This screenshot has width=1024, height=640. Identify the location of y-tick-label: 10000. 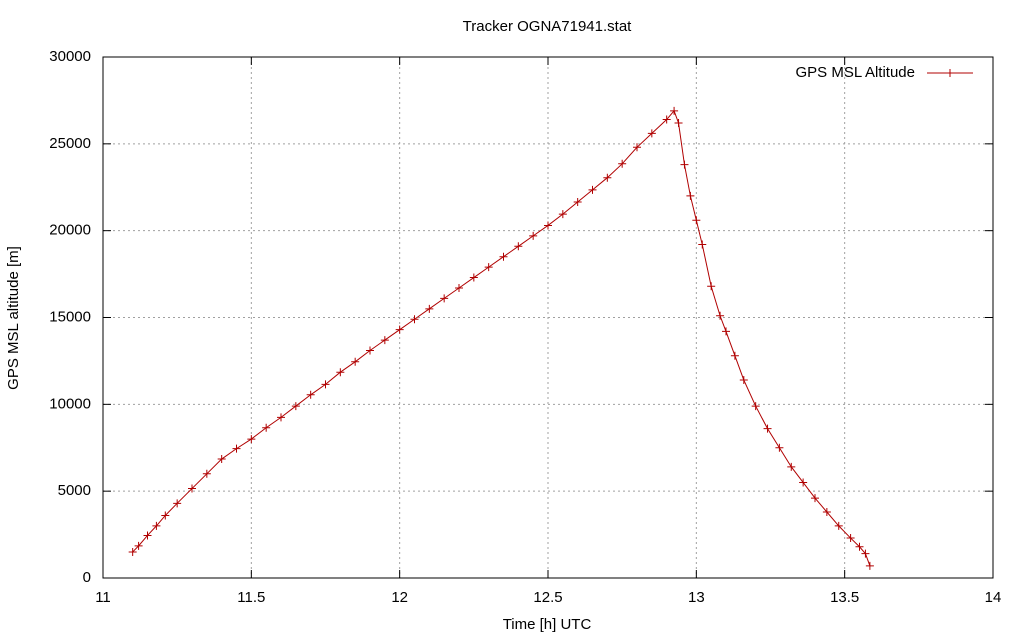
(70, 403).